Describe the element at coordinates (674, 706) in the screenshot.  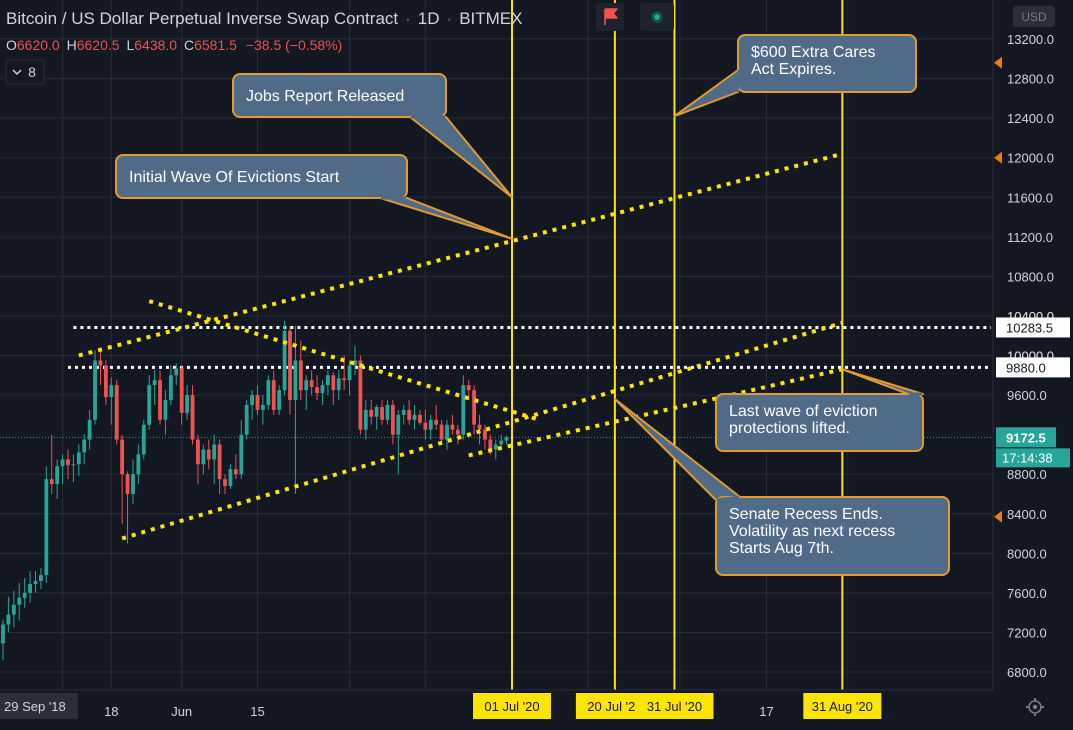
I see `event-date-text: 31 Jul '20` at that location.